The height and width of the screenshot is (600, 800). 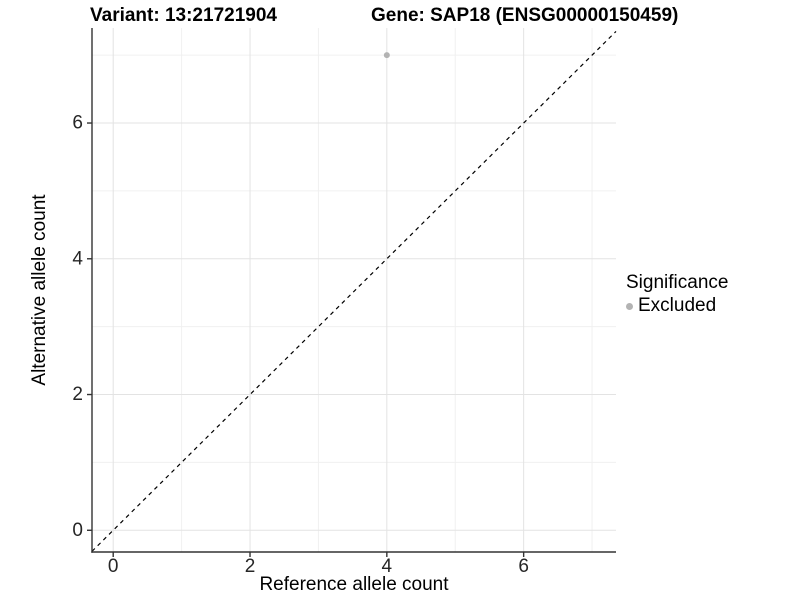 I want to click on legend-item-excluded: Excluded, so click(x=677, y=306).